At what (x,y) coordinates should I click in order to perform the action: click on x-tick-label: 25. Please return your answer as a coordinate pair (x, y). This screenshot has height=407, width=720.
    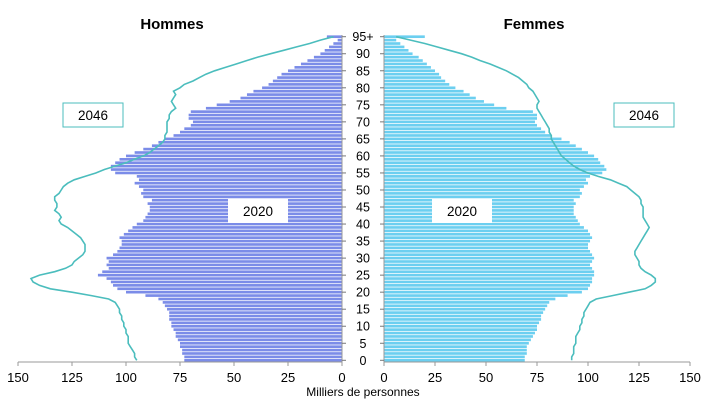
    Looking at the image, I should click on (435, 377).